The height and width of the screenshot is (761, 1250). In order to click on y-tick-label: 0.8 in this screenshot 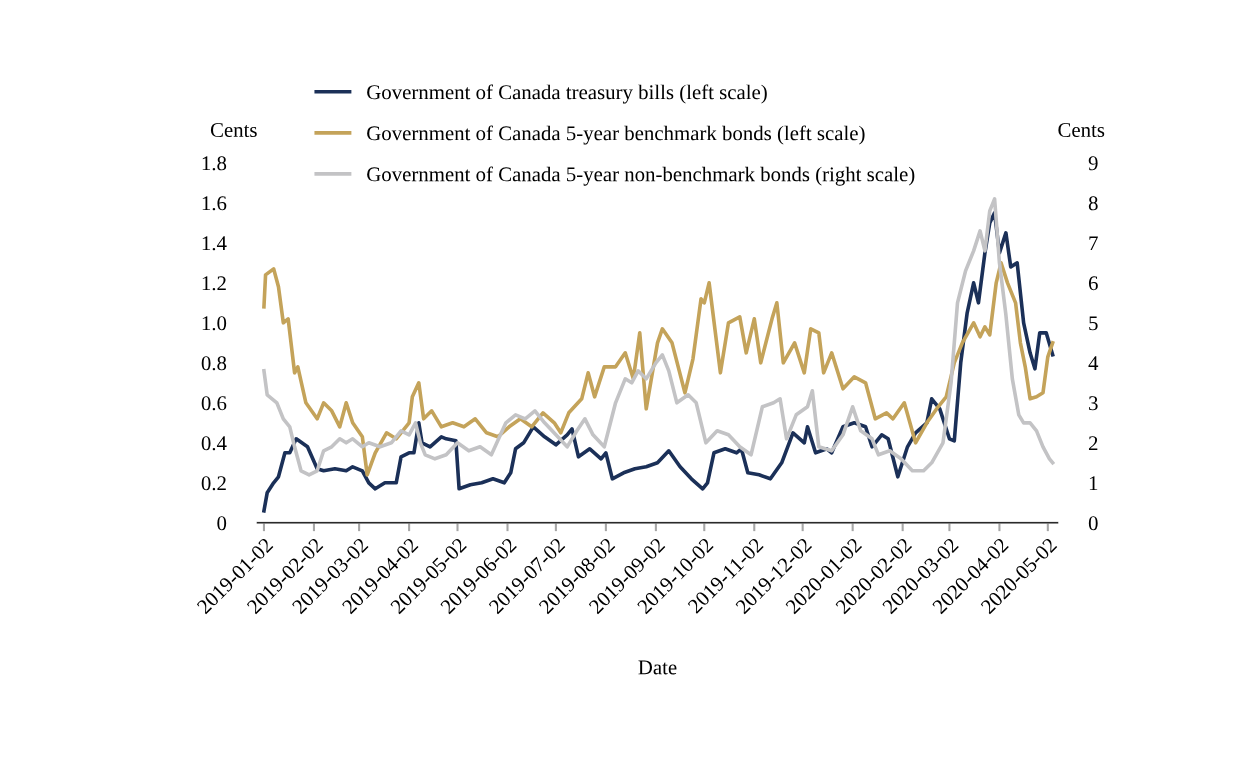, I will do `click(214, 363)`.